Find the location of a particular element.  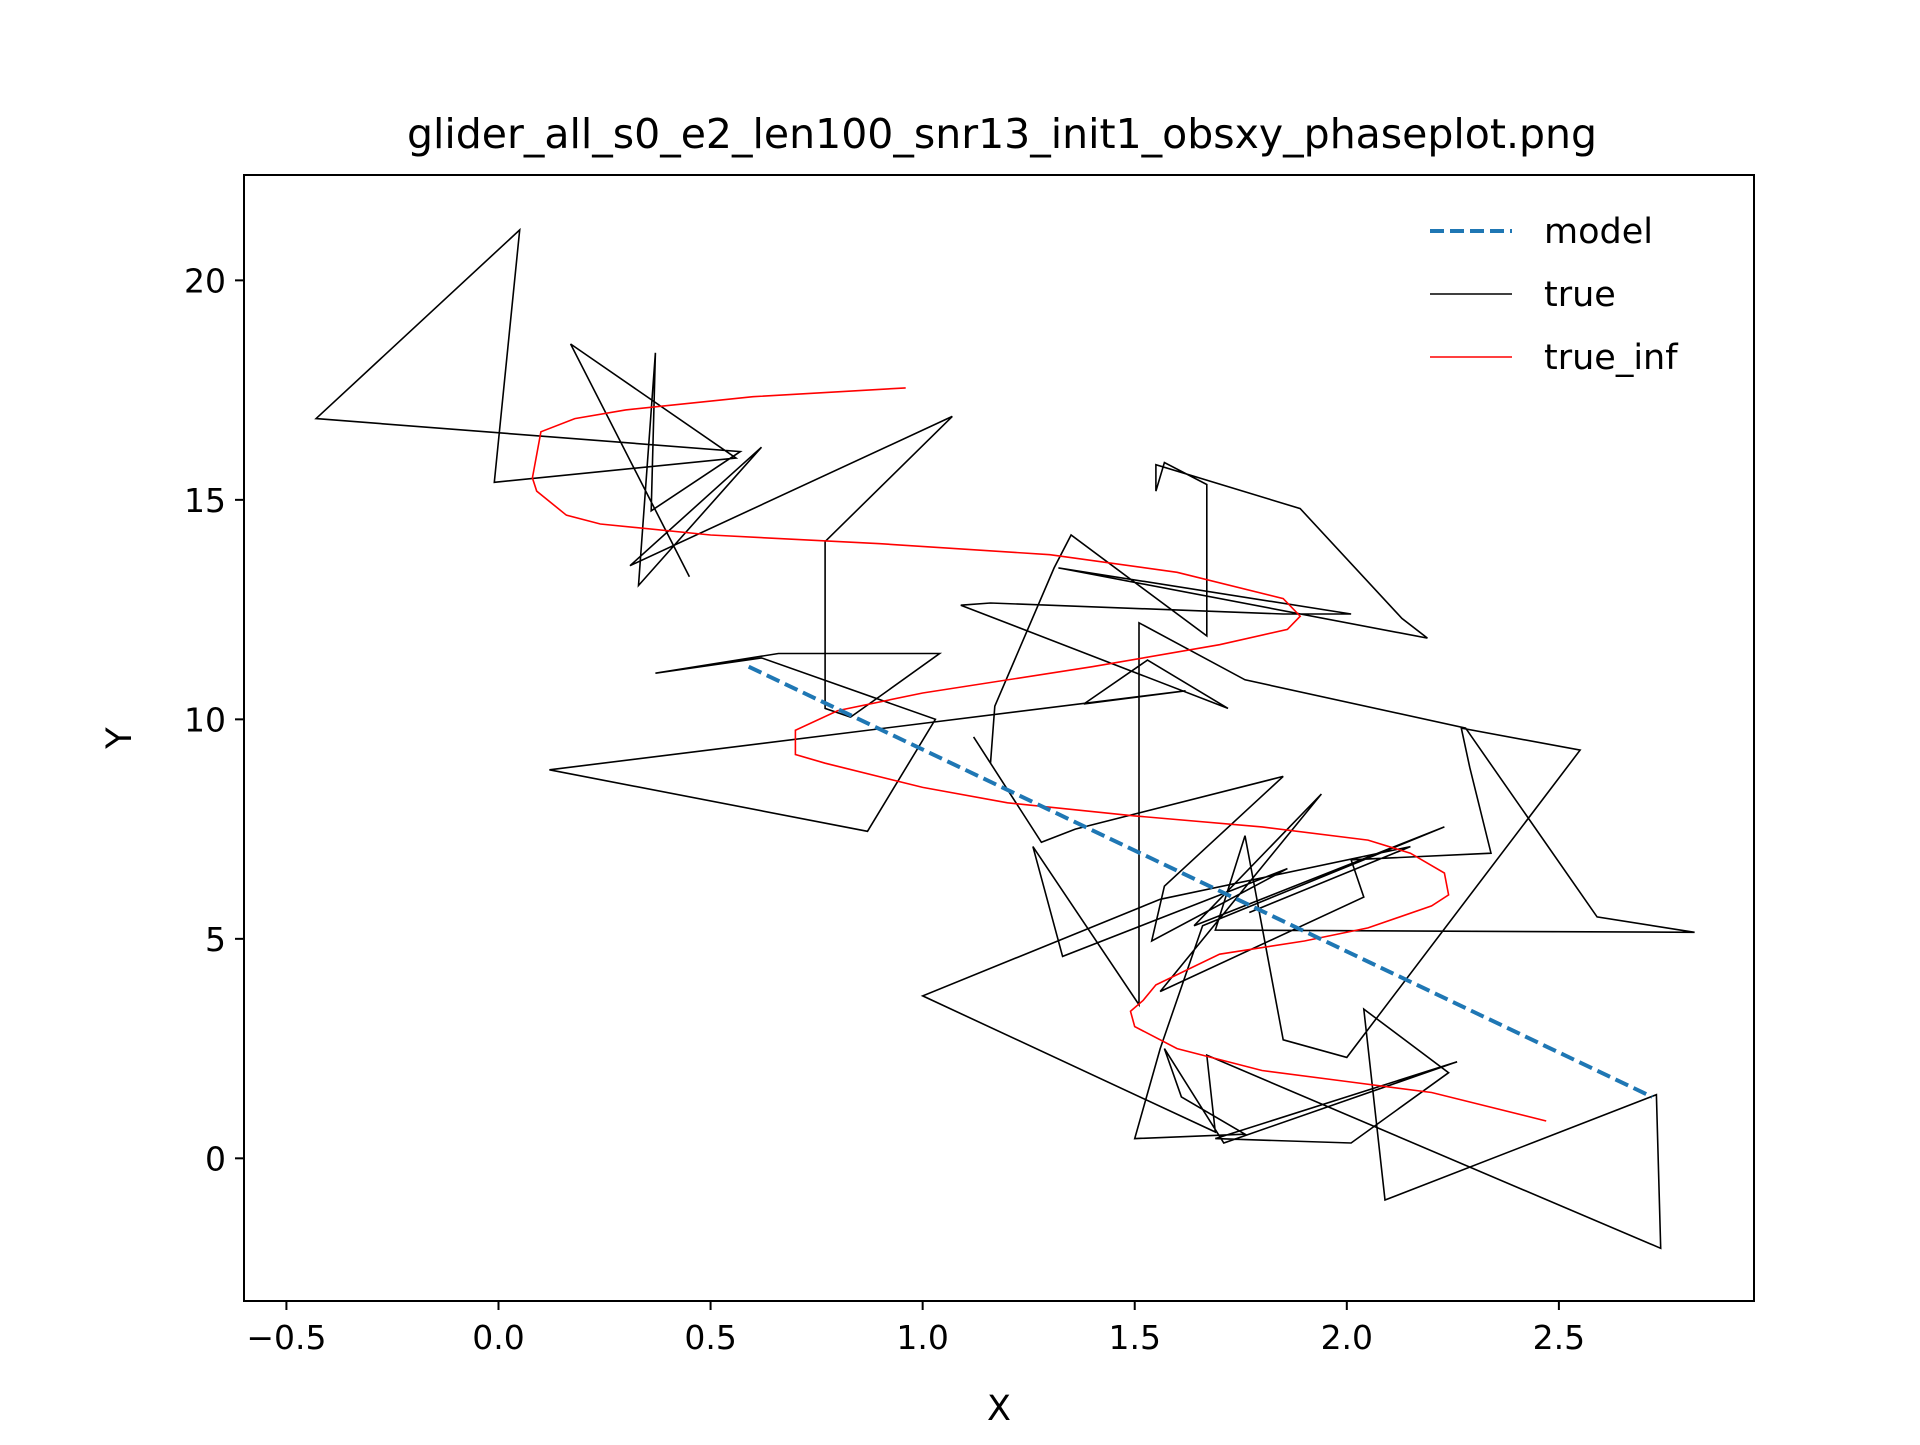

y-tick-label: 20 is located at coordinates (205, 280).